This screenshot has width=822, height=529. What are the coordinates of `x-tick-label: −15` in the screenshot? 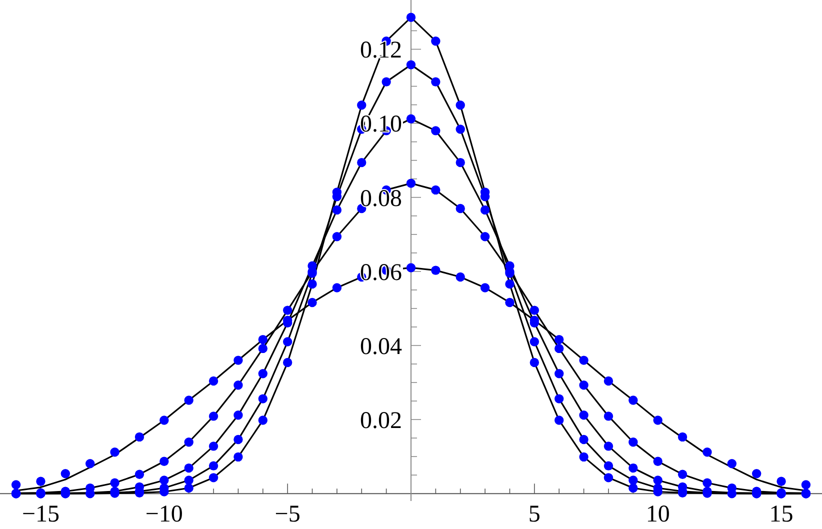 It's located at (41, 515).